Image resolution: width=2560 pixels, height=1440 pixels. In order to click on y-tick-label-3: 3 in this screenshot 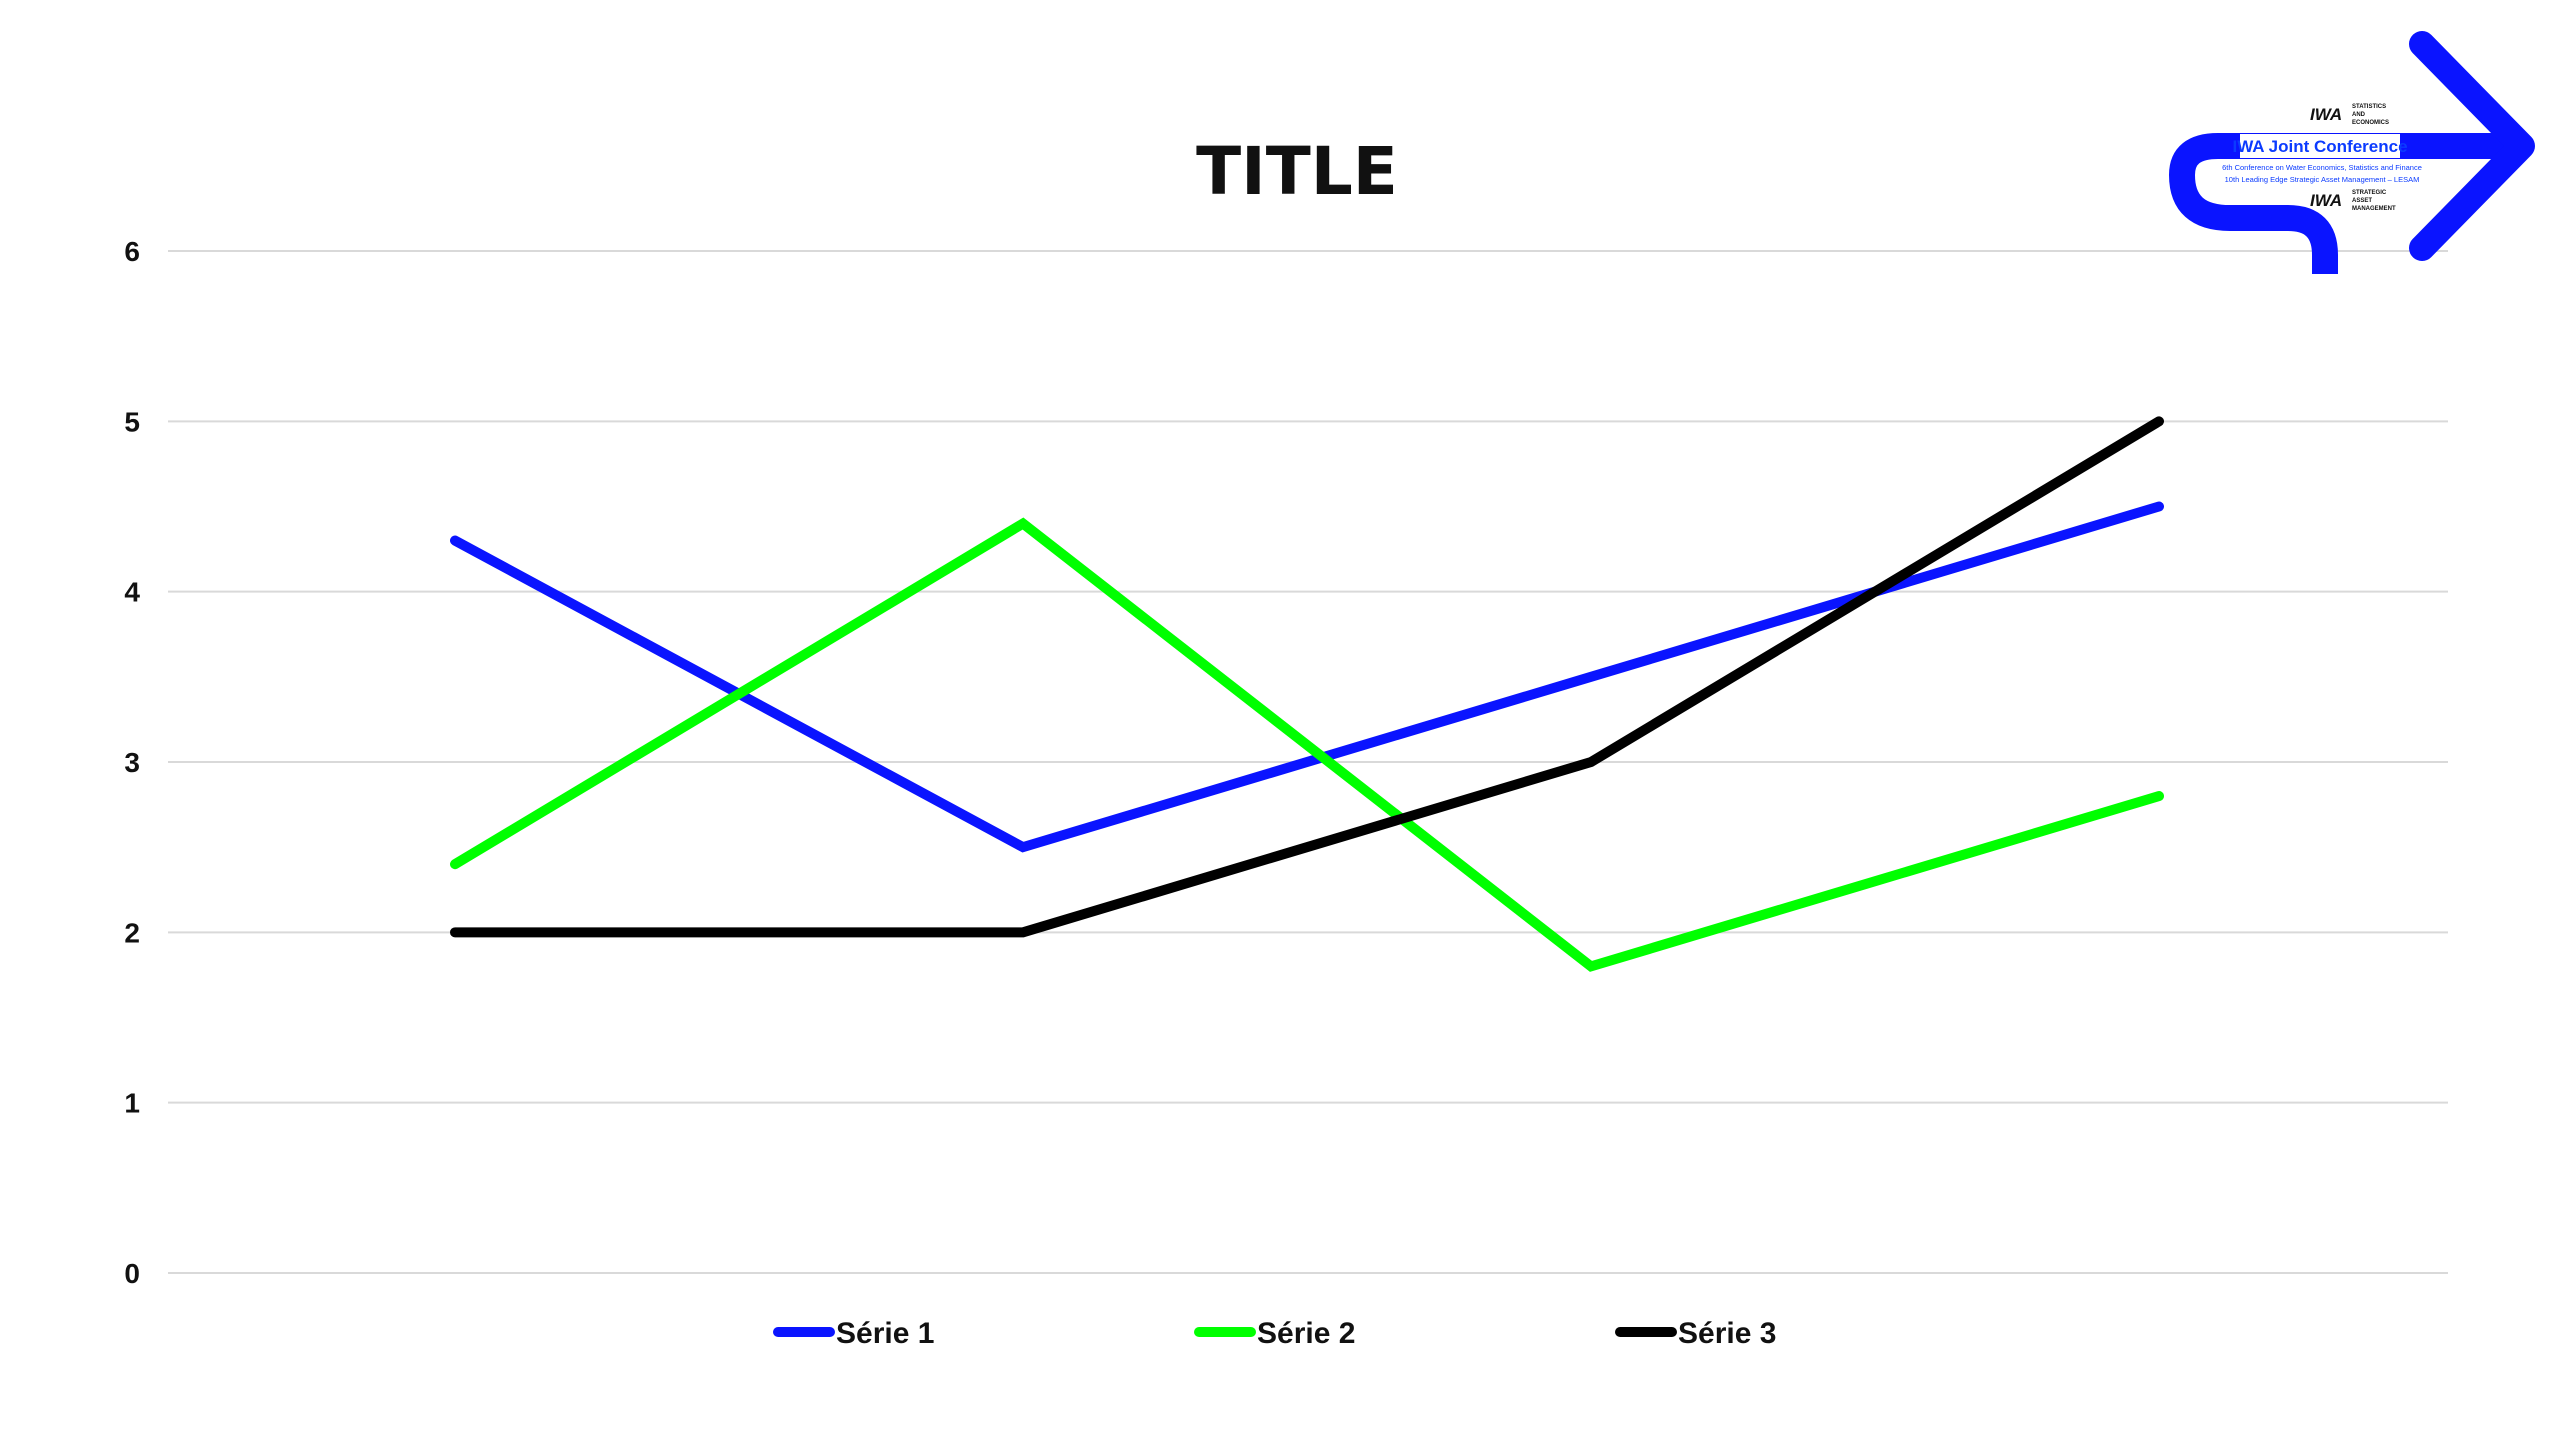, I will do `click(132, 762)`.